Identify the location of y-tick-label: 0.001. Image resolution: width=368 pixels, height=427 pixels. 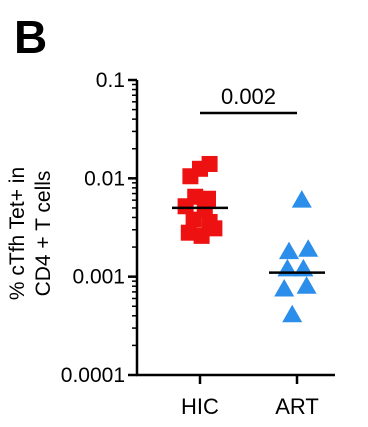
(98, 277).